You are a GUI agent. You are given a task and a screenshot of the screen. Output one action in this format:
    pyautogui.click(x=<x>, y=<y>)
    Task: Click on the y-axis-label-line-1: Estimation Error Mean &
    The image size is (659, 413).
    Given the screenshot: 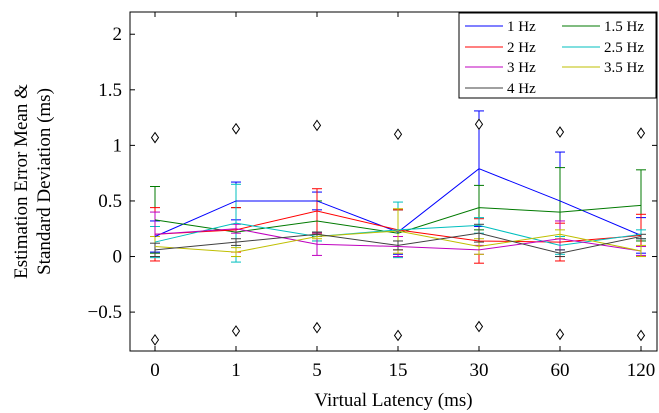 What is the action you would take?
    pyautogui.click(x=21, y=181)
    